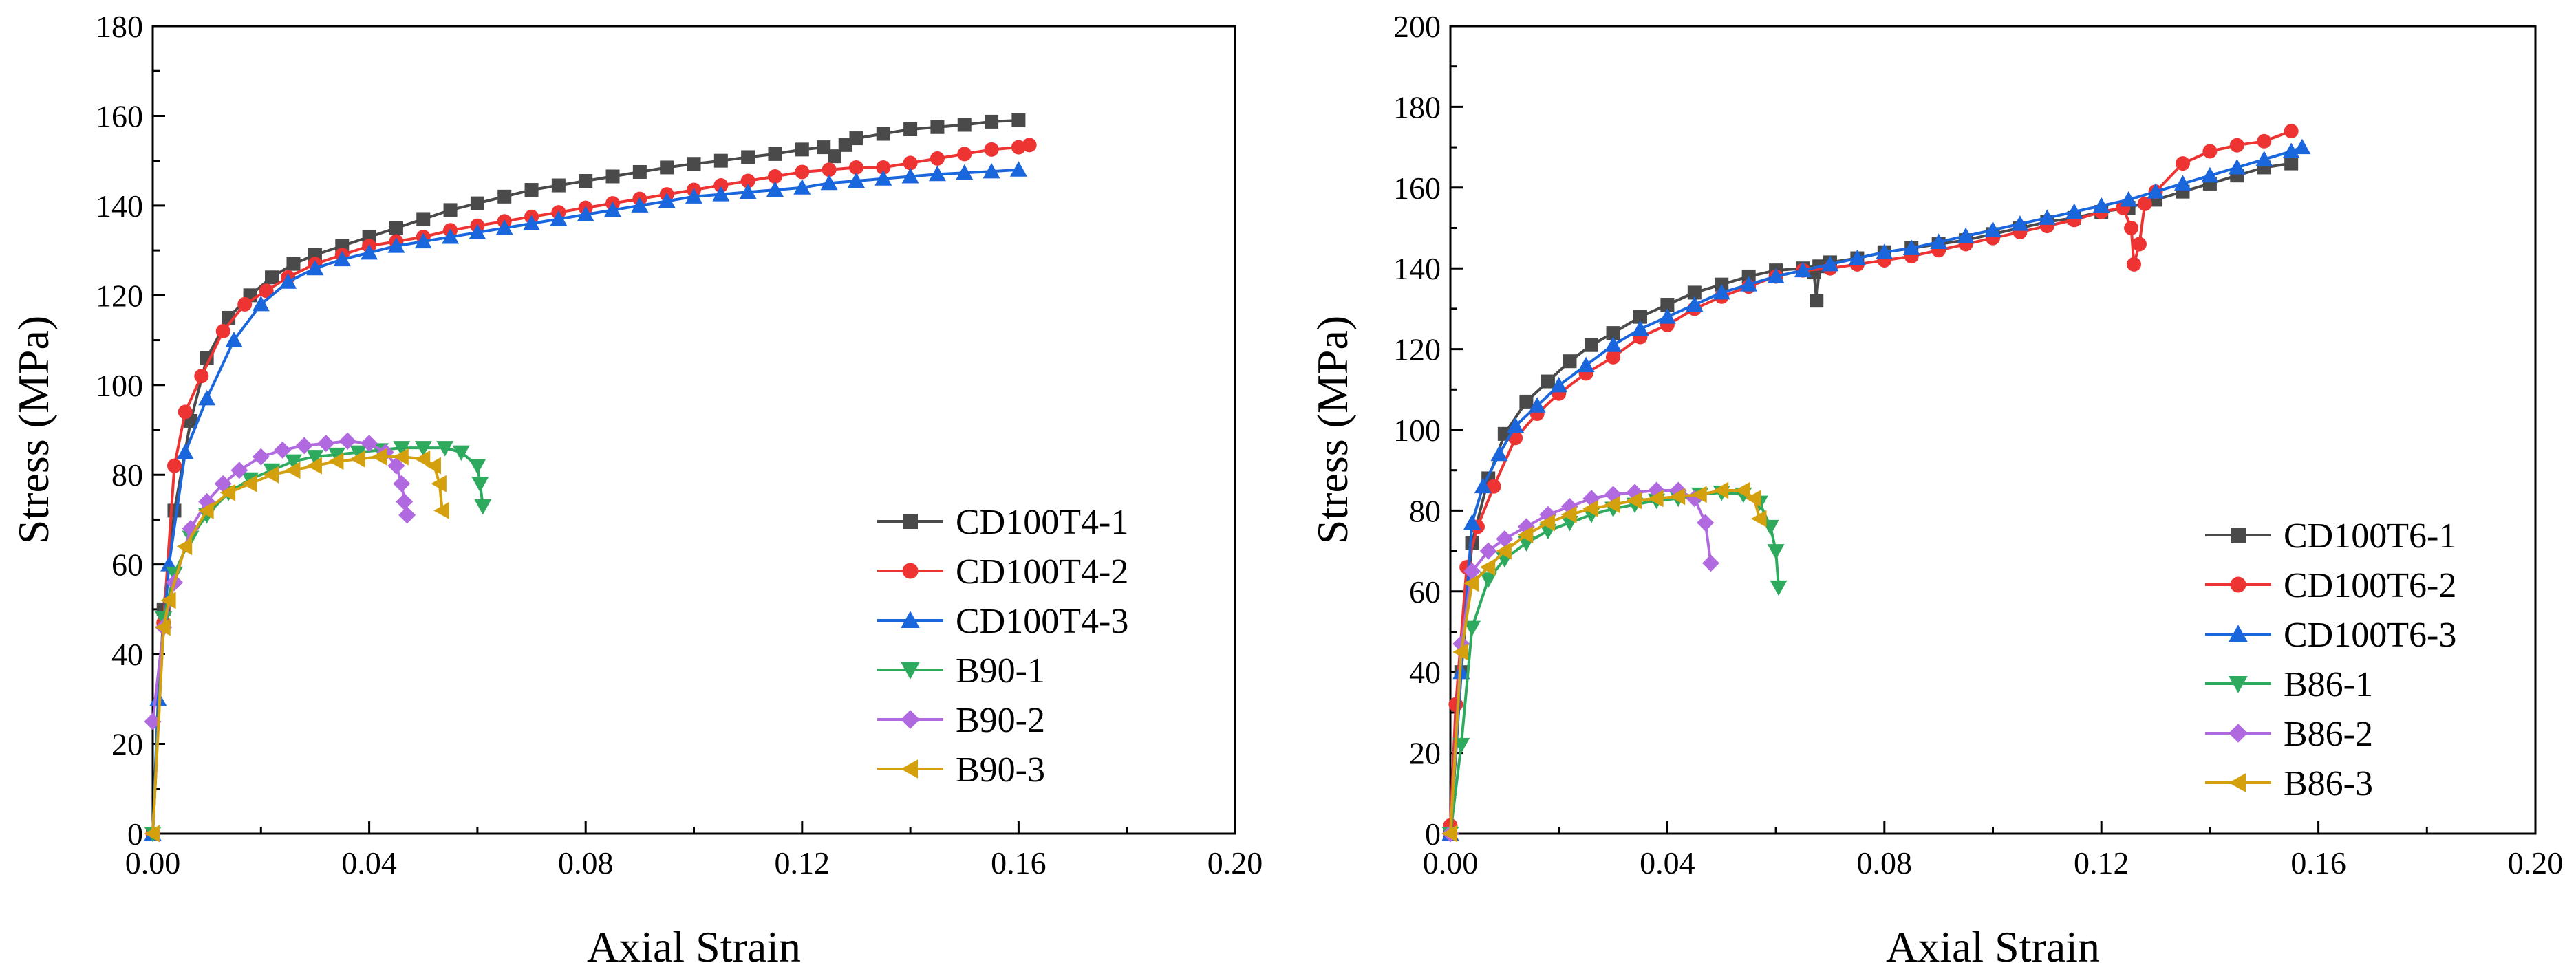 The image size is (2576, 976). I want to click on legend-label: B90-3, so click(1000, 770).